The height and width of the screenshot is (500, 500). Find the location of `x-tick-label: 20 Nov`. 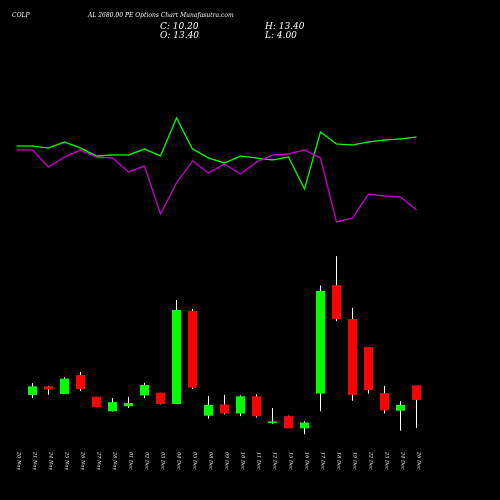

x-tick-label: 20 Nov is located at coordinates (19, 460).